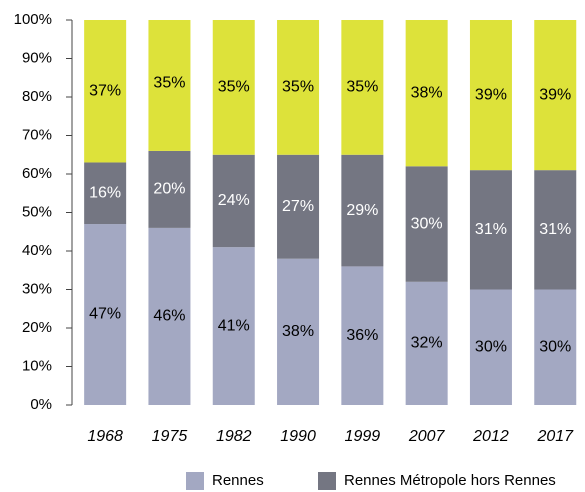 The width and height of the screenshot is (585, 492). Describe the element at coordinates (105, 436) in the screenshot. I see `x-tick-label: 1968` at that location.